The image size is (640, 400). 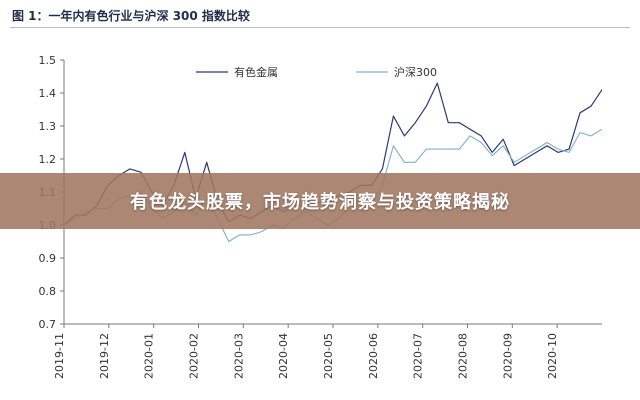 What do you see at coordinates (48, 258) in the screenshot?
I see `y-tick-label: 0.9` at bounding box center [48, 258].